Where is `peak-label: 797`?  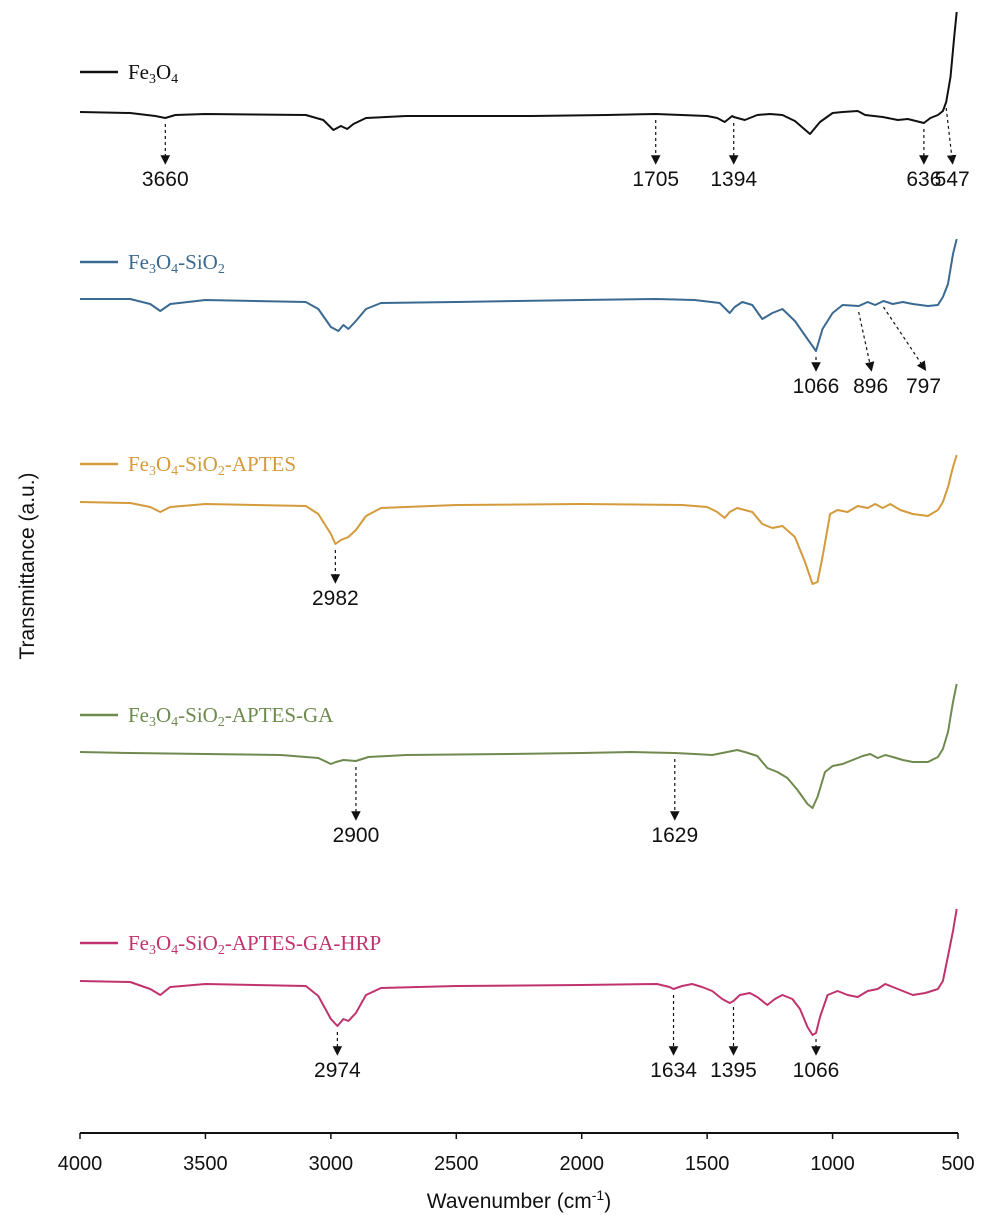 peak-label: 797 is located at coordinates (923, 386).